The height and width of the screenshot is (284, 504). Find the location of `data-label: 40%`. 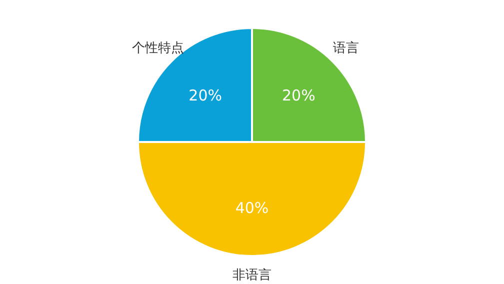

data-label: 40% is located at coordinates (252, 208).